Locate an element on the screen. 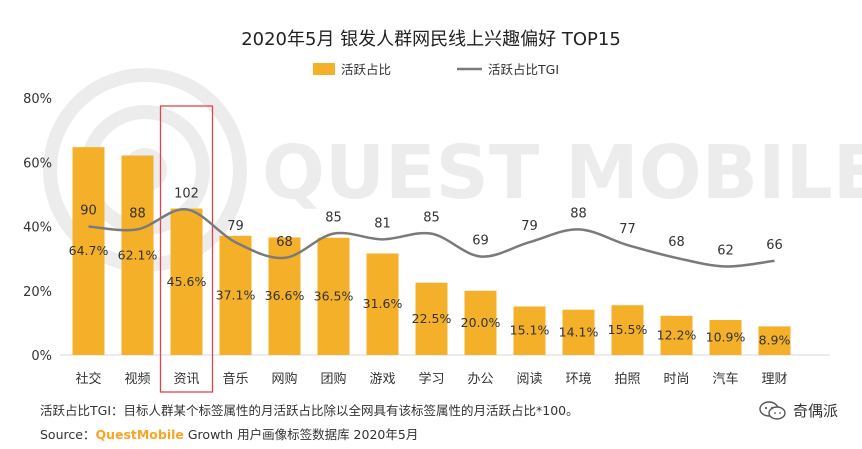 The image size is (862, 449). bar-value-label: 31.6% is located at coordinates (383, 303).